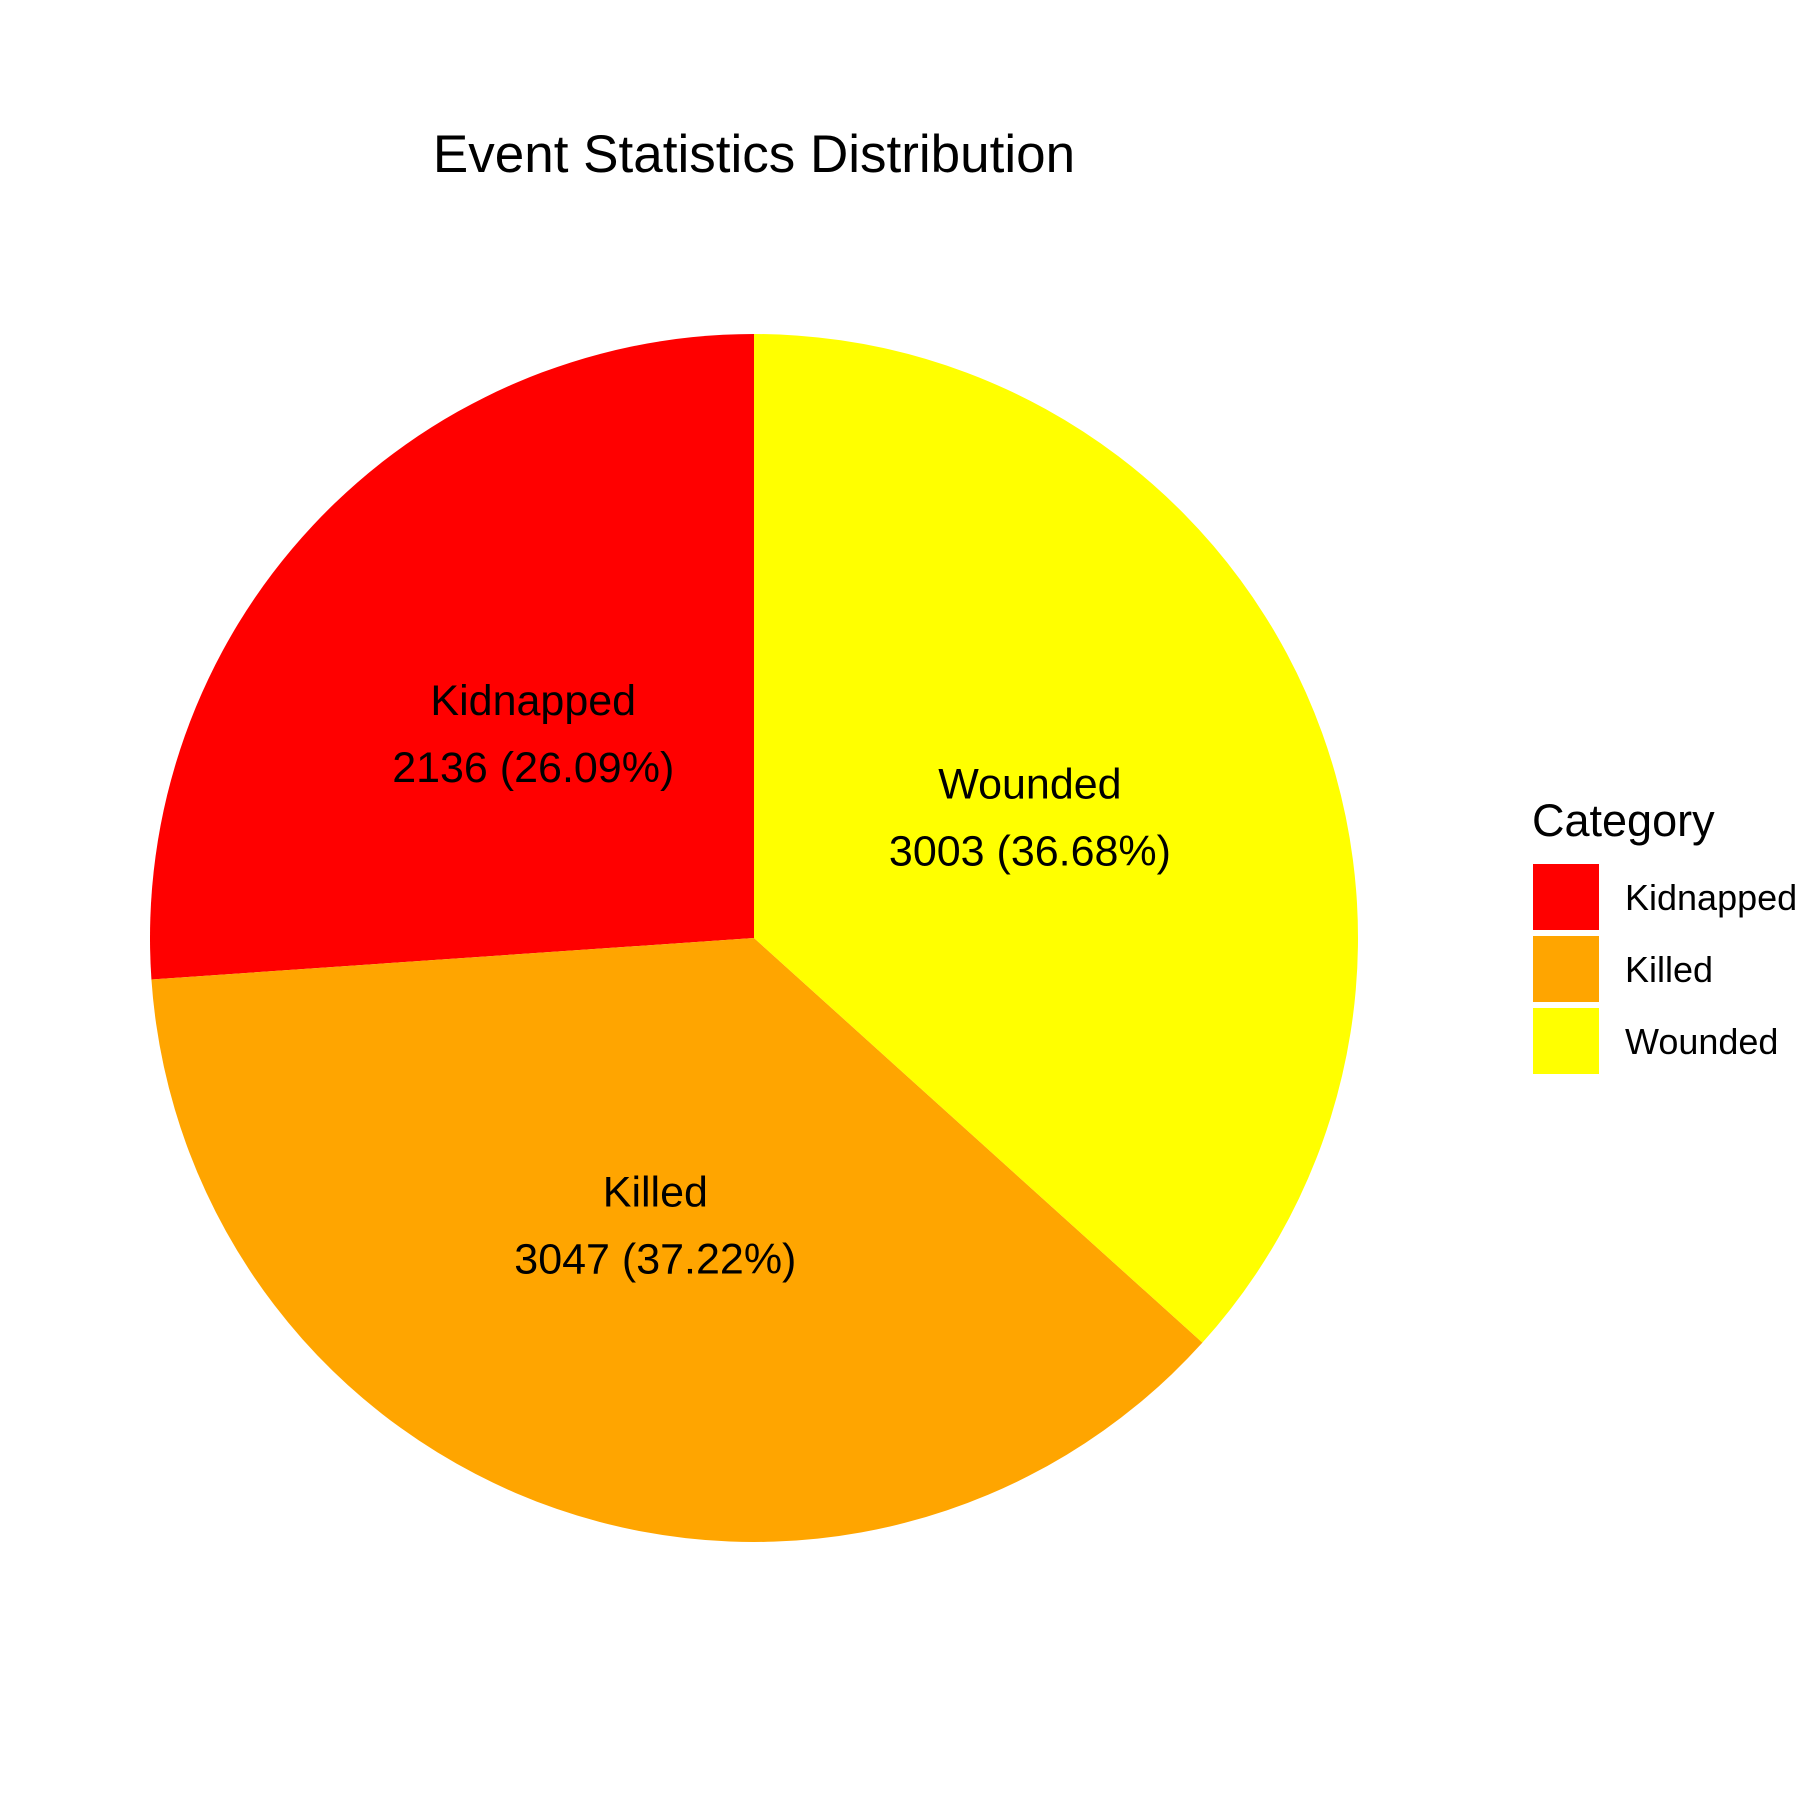 The height and width of the screenshot is (1800, 1800). Describe the element at coordinates (1623, 820) in the screenshot. I see `legend-title: Category` at that location.